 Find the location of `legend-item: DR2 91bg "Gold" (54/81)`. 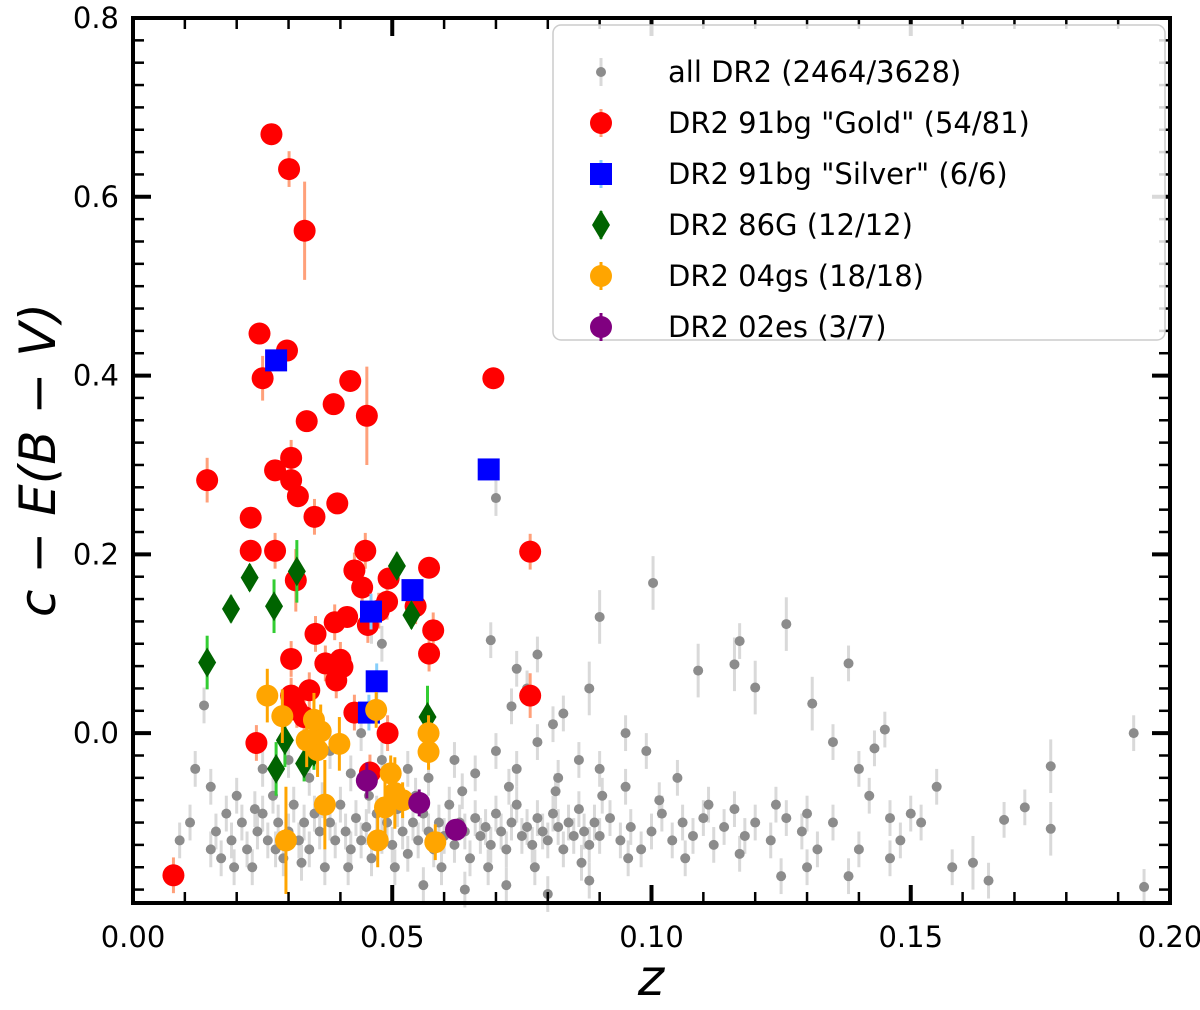

legend-item: DR2 91bg "Gold" (54/81) is located at coordinates (810, 123).